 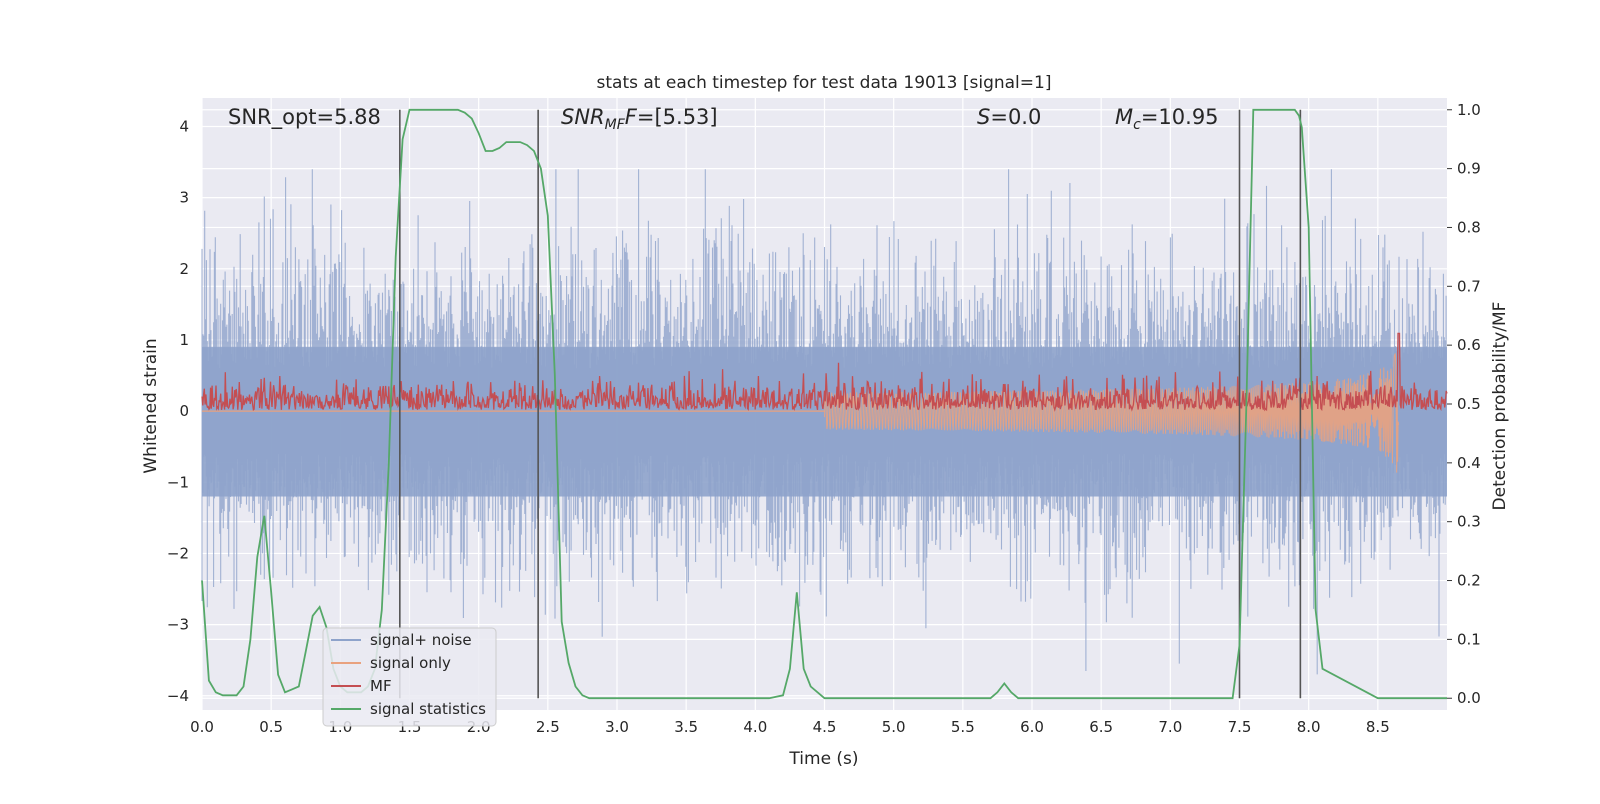 I want to click on x-tick-label: 0.0, so click(x=202, y=727).